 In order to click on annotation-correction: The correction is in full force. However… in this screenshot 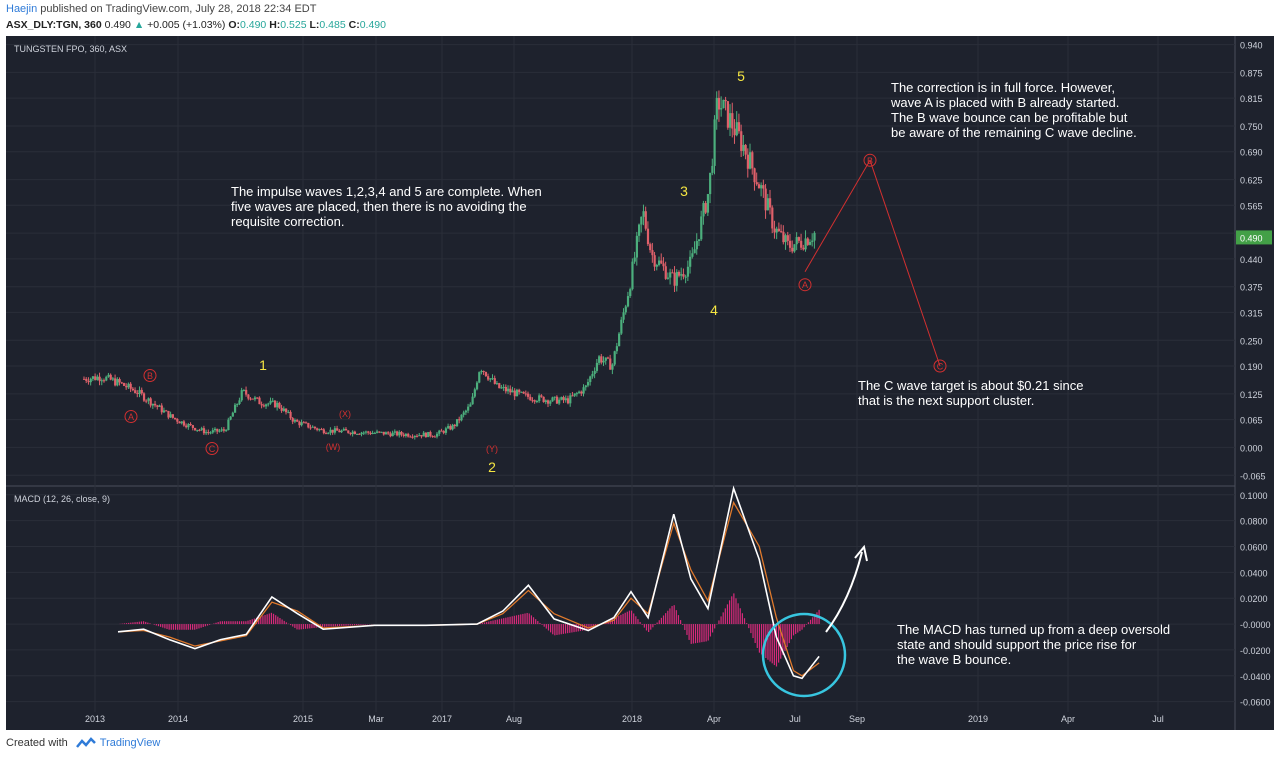, I will do `click(1013, 110)`.